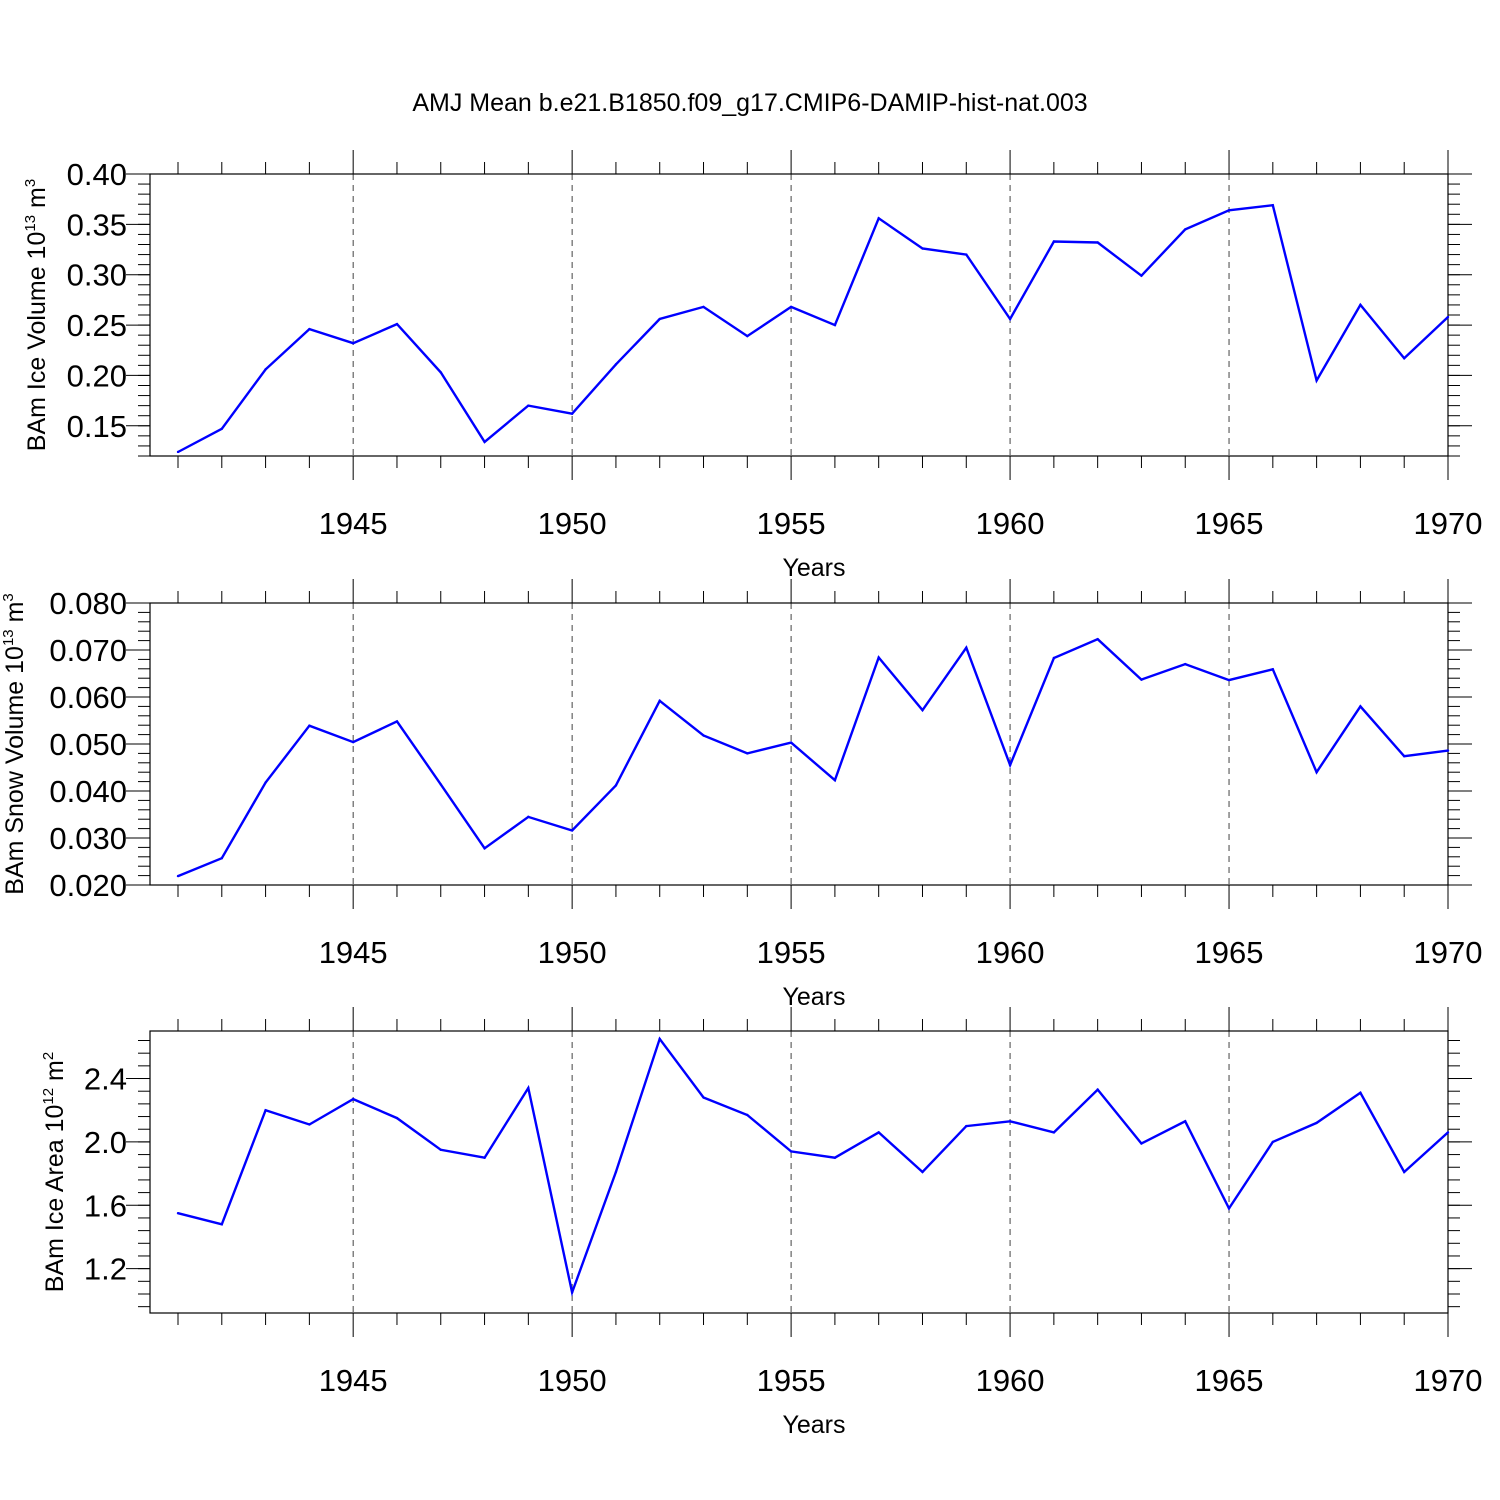  What do you see at coordinates (97, 275) in the screenshot?
I see `y-tick-label: 0.30` at bounding box center [97, 275].